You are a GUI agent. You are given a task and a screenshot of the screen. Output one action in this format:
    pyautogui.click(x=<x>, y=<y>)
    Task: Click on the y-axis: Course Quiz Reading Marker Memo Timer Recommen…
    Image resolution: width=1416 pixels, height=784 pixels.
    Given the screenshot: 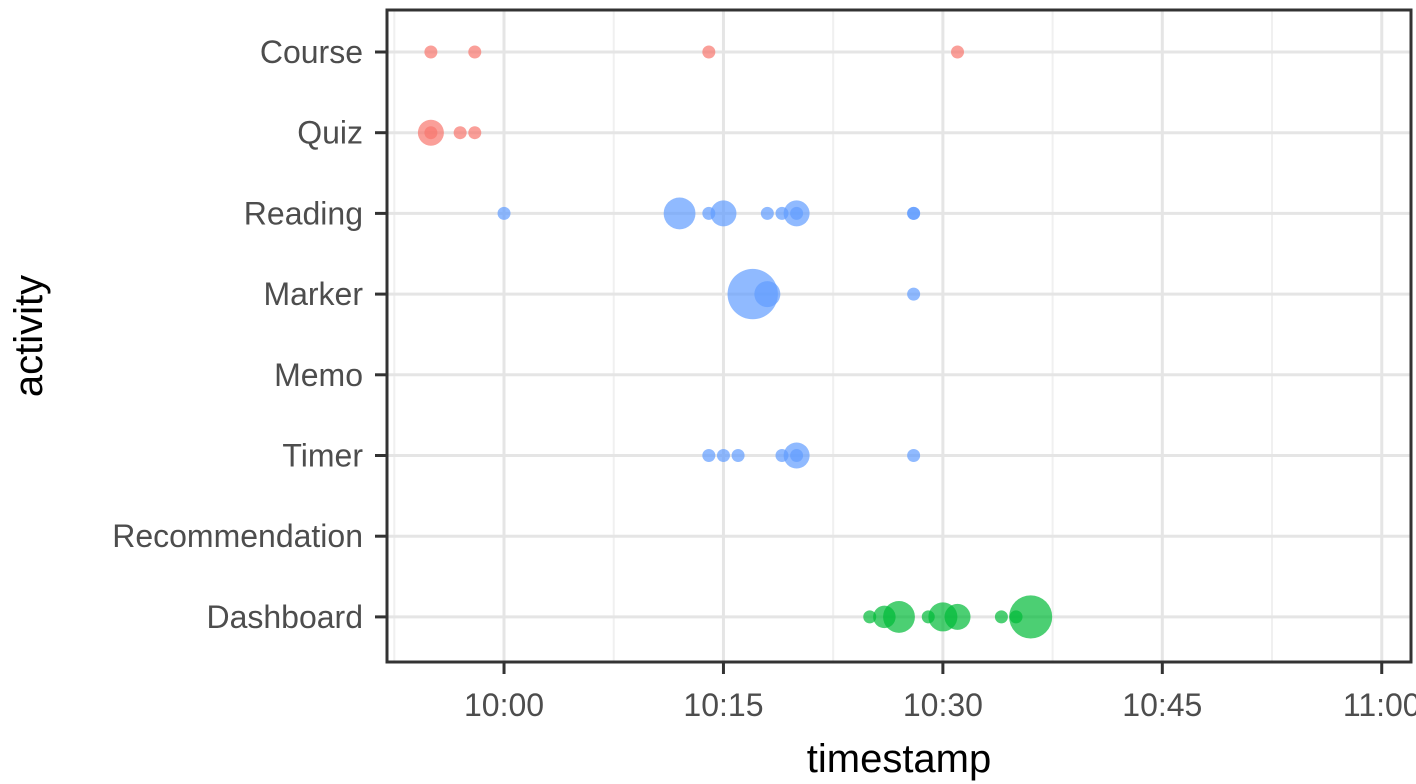 What is the action you would take?
    pyautogui.click(x=249, y=334)
    